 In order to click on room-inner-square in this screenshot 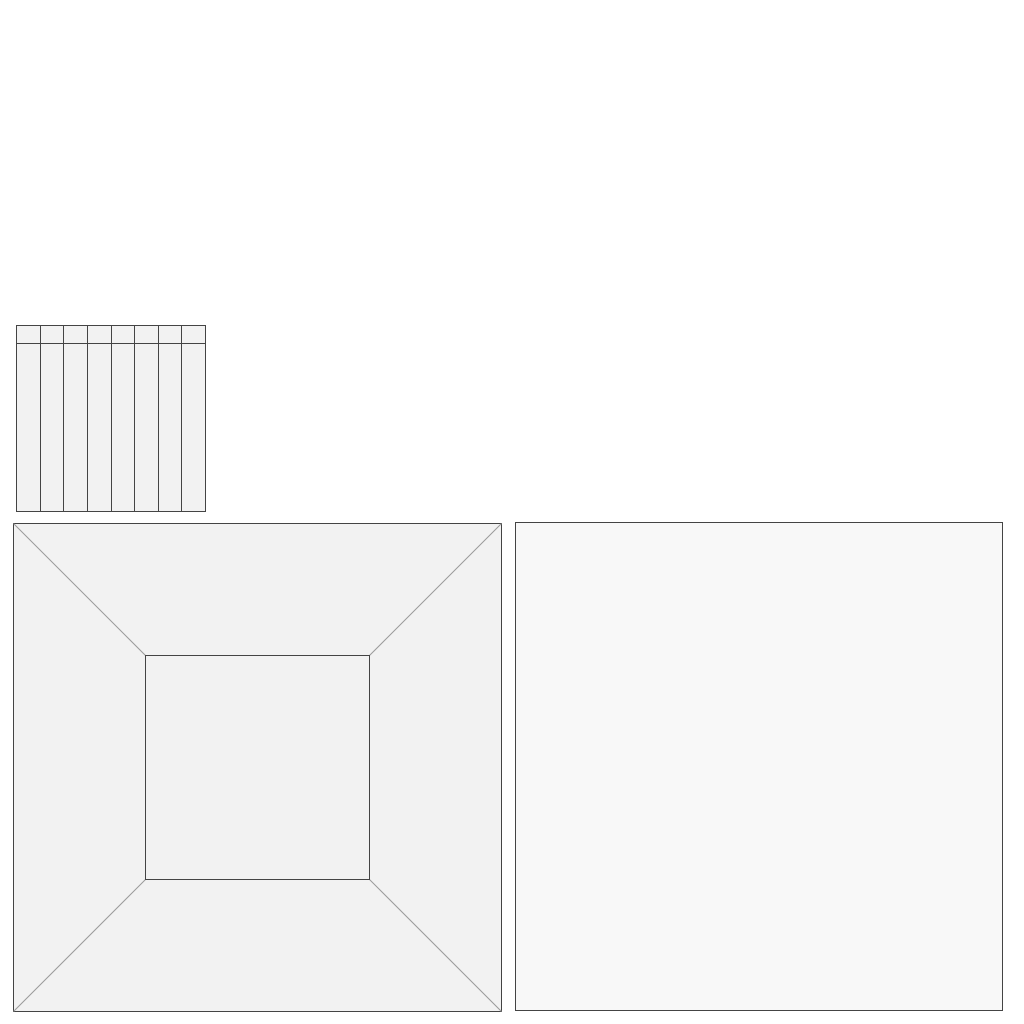, I will do `click(257, 767)`.